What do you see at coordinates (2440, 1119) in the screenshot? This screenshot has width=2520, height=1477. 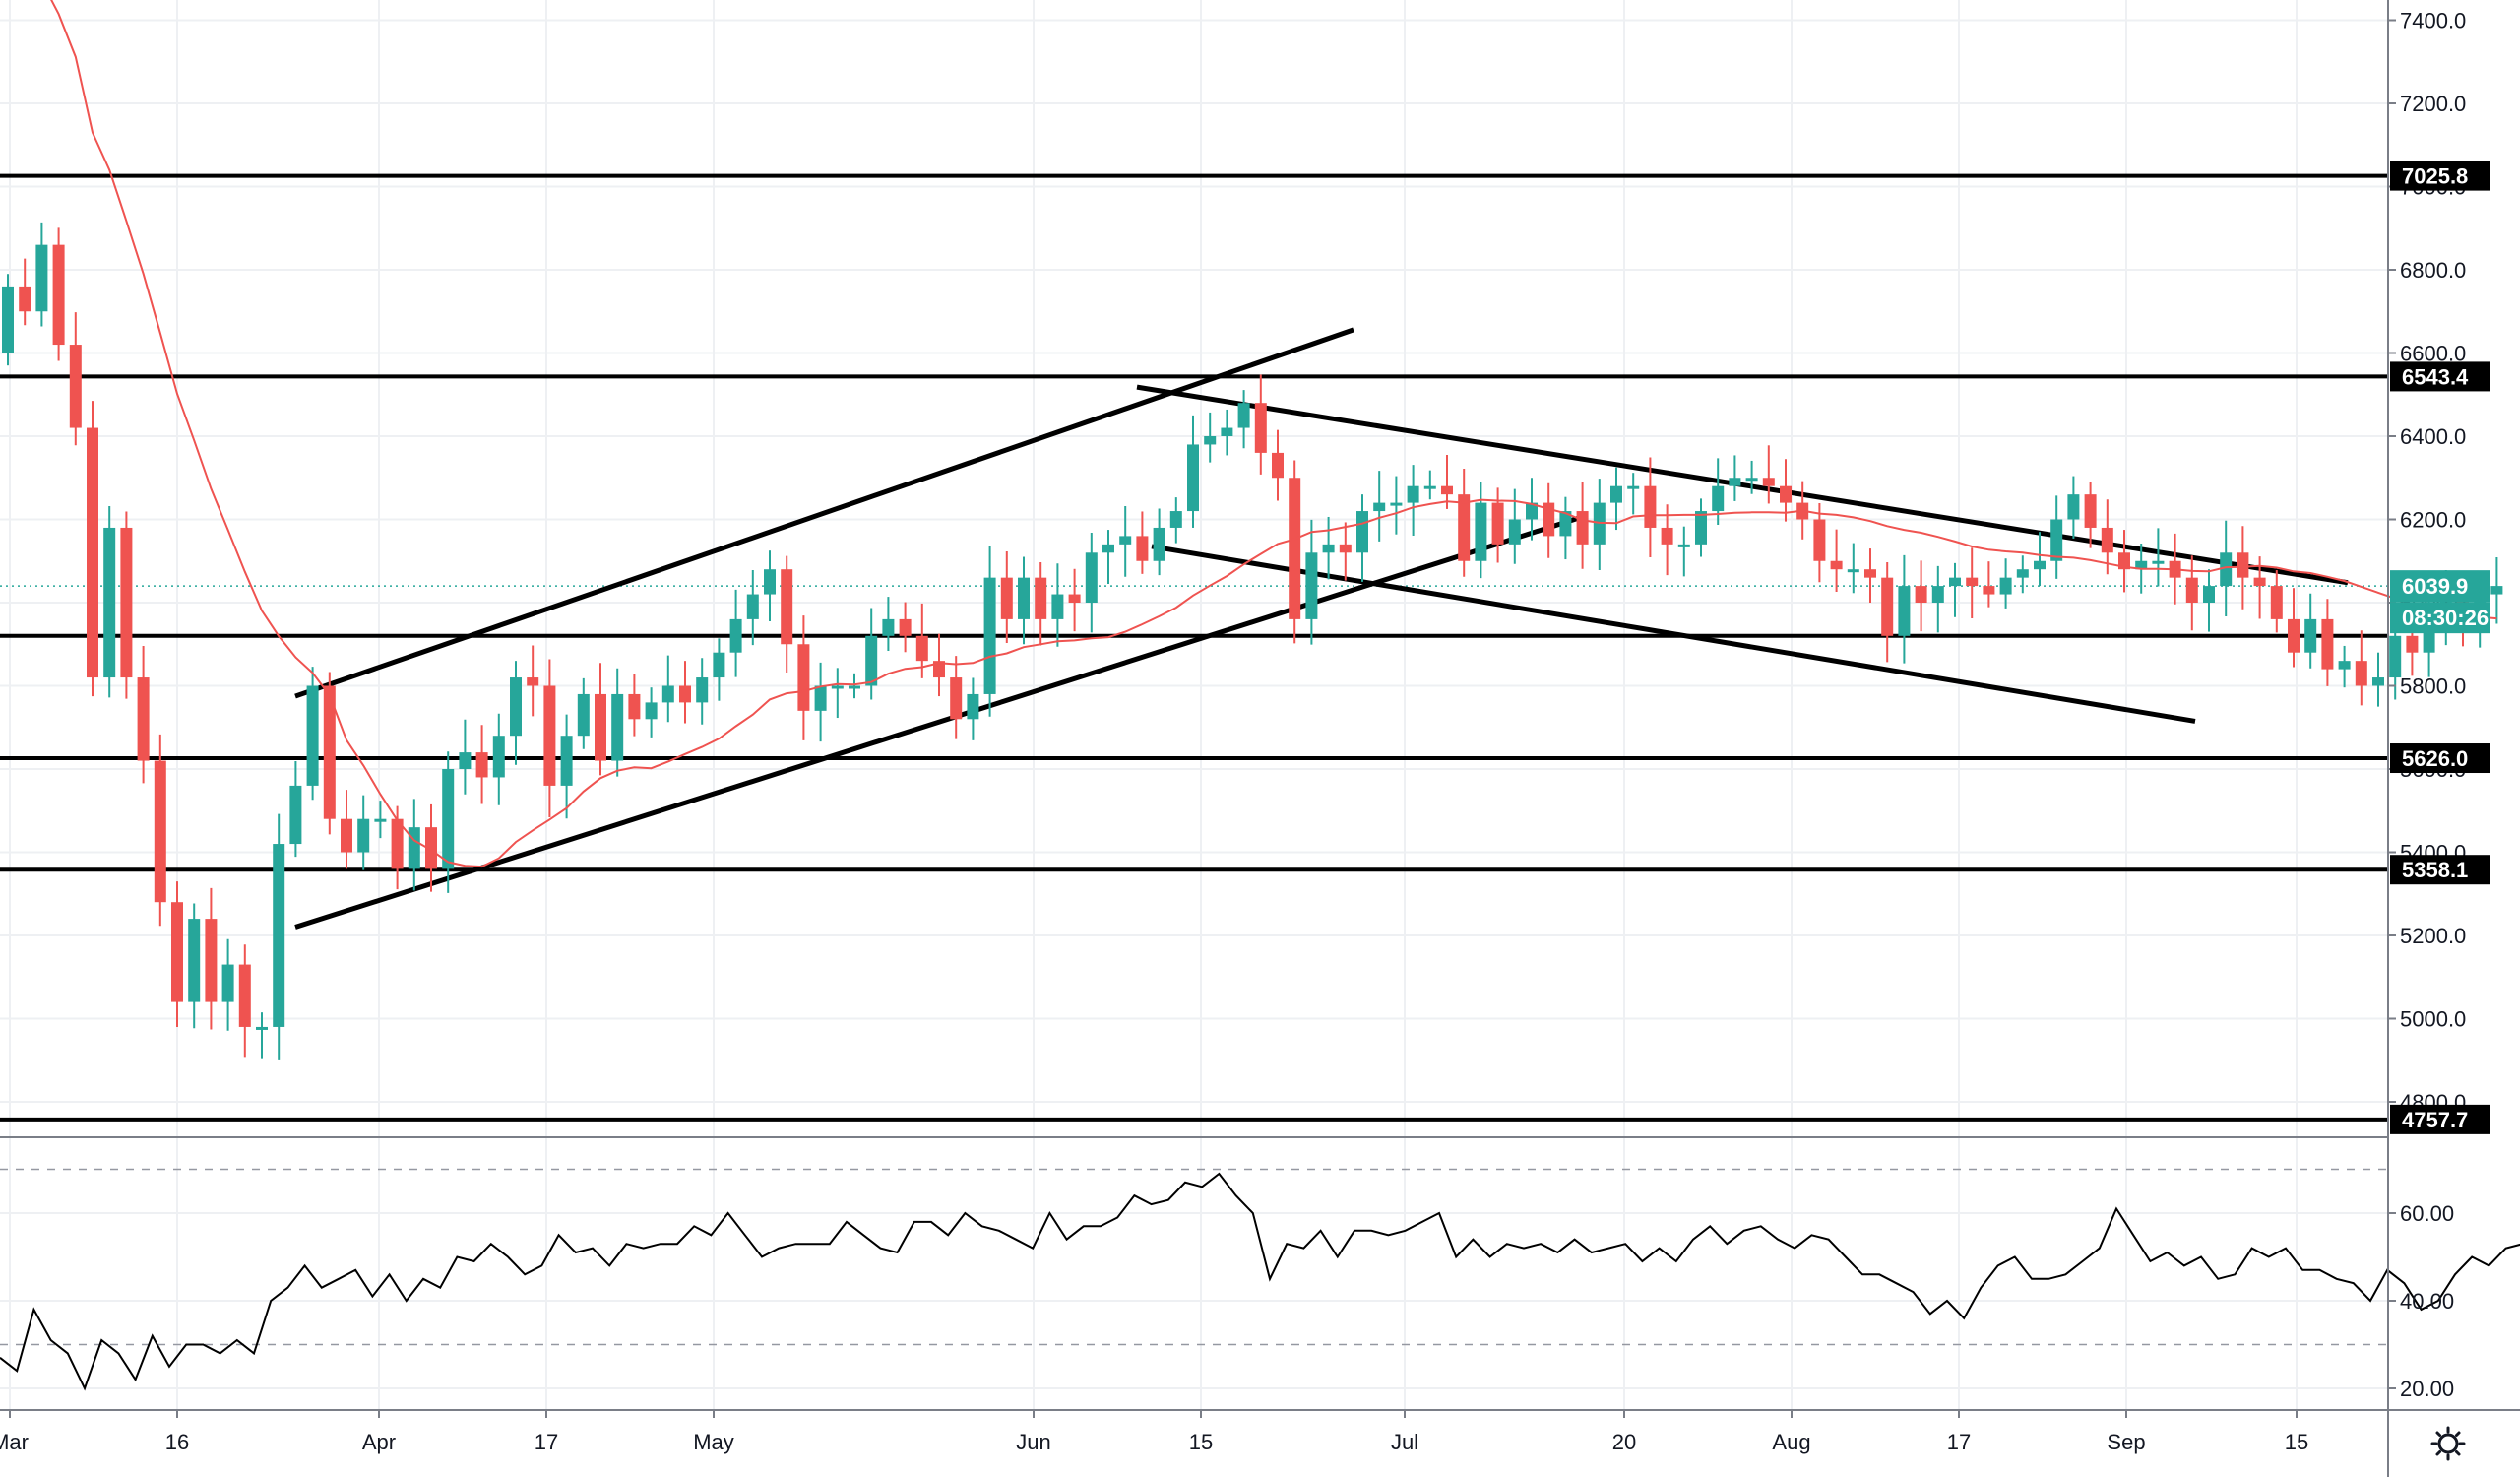 I see `level-label-box` at bounding box center [2440, 1119].